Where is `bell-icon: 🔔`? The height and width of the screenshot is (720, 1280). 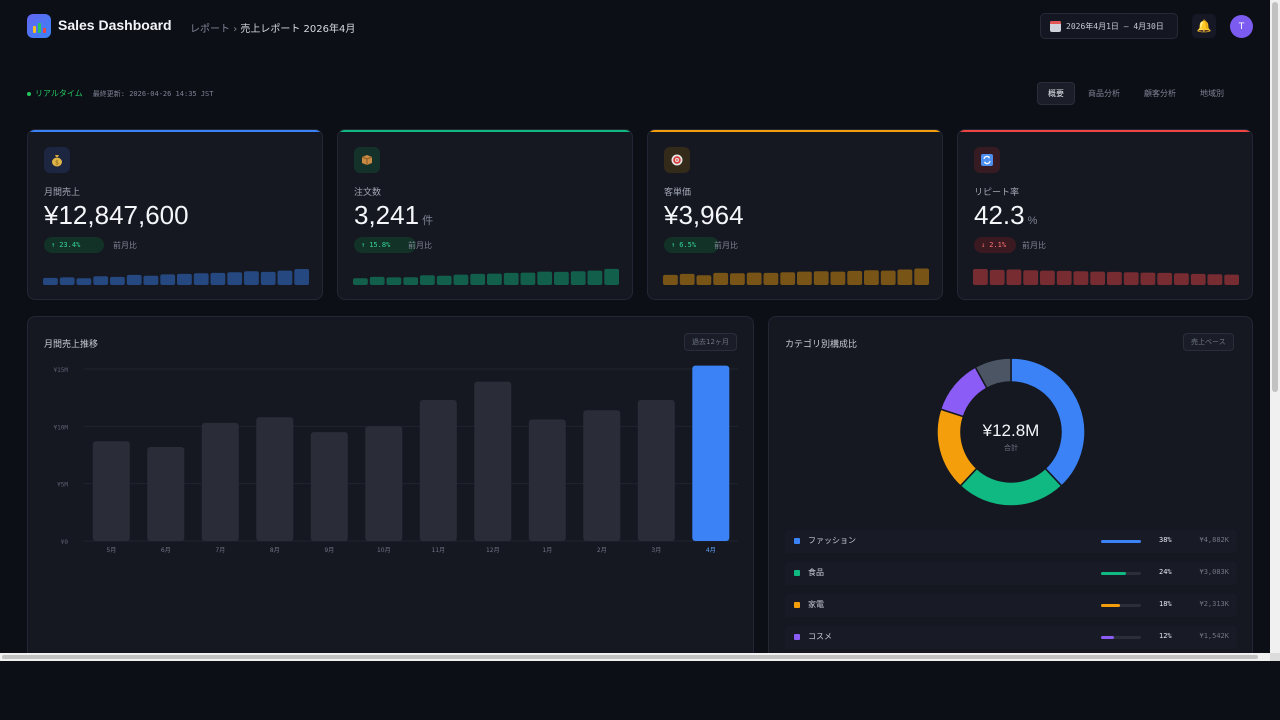 bell-icon: 🔔 is located at coordinates (1204, 26).